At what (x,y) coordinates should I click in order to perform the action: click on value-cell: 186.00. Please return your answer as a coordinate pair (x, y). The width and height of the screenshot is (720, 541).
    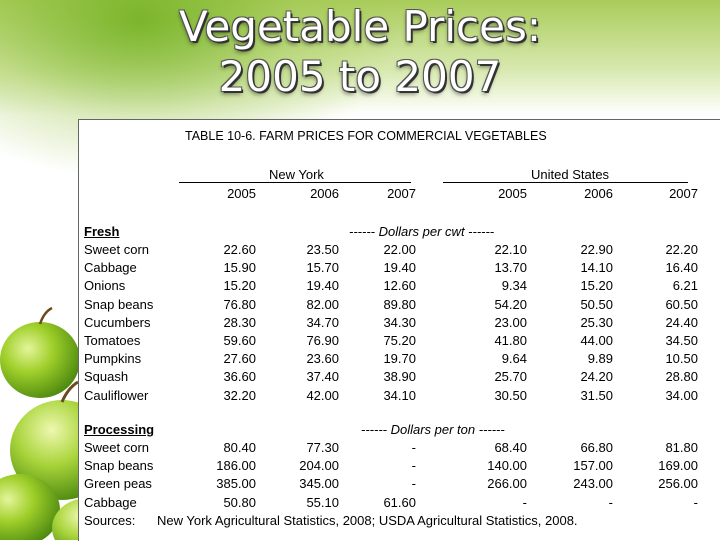
    Looking at the image, I should click on (236, 466).